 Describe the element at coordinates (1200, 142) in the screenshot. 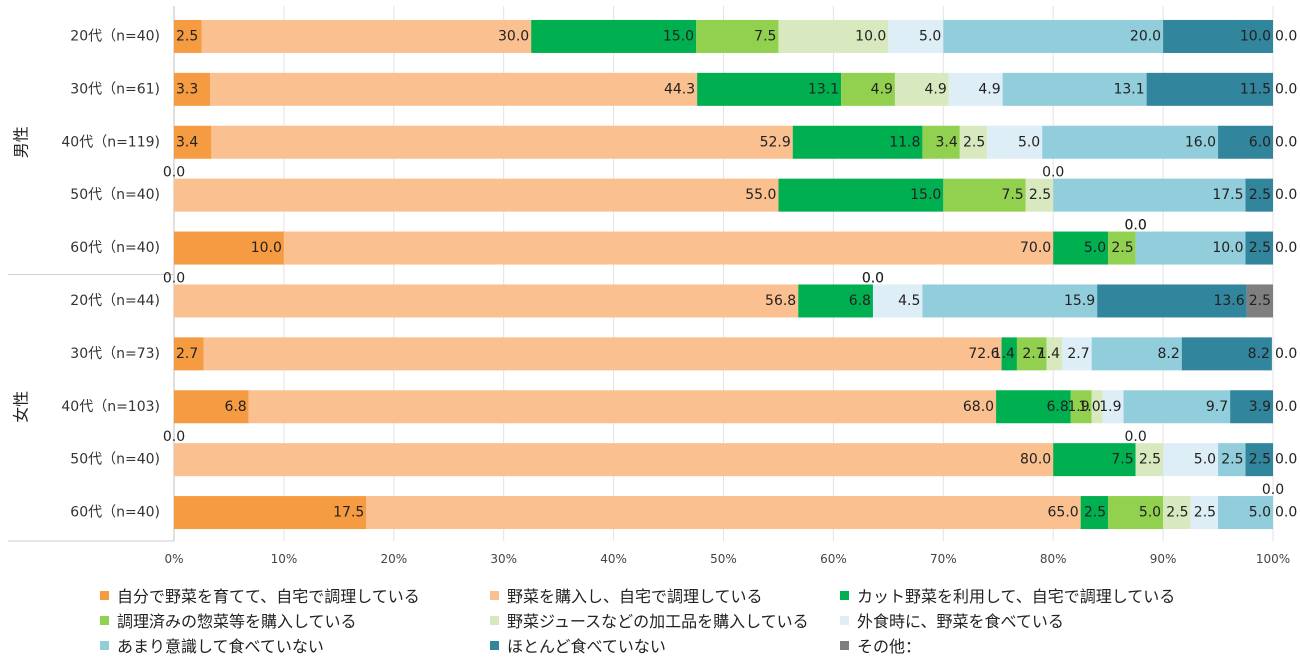

I see `data-label: 16.0` at that location.